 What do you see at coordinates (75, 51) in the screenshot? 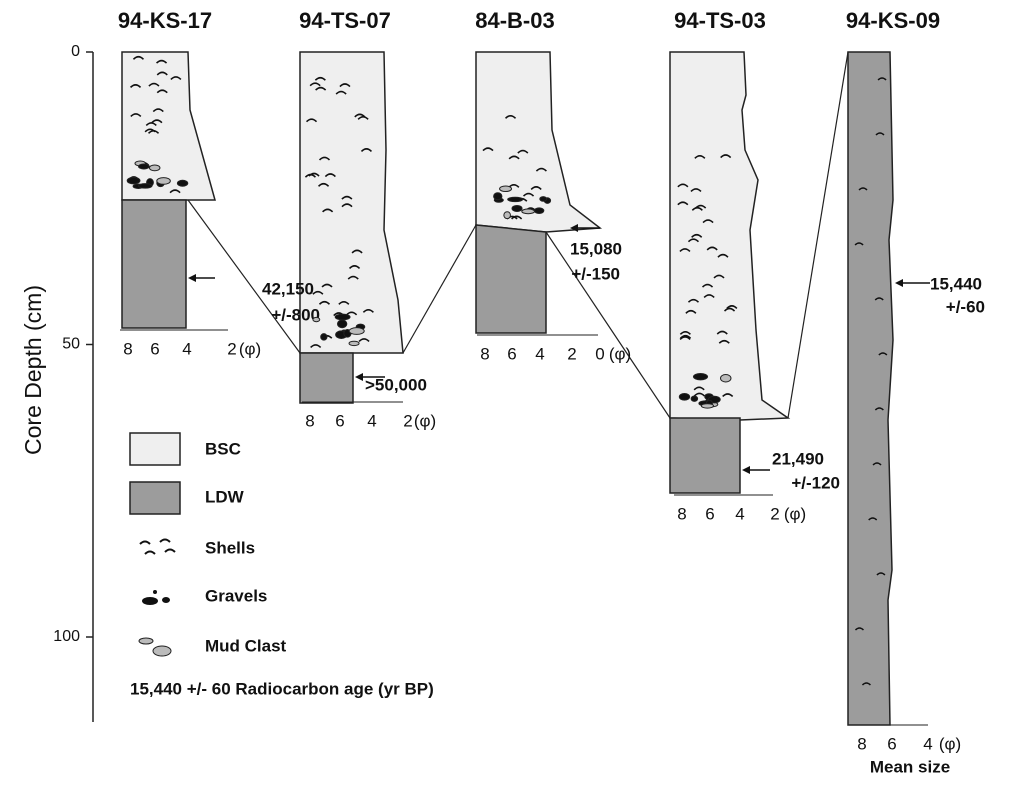
I see `tick-label: 0` at bounding box center [75, 51].